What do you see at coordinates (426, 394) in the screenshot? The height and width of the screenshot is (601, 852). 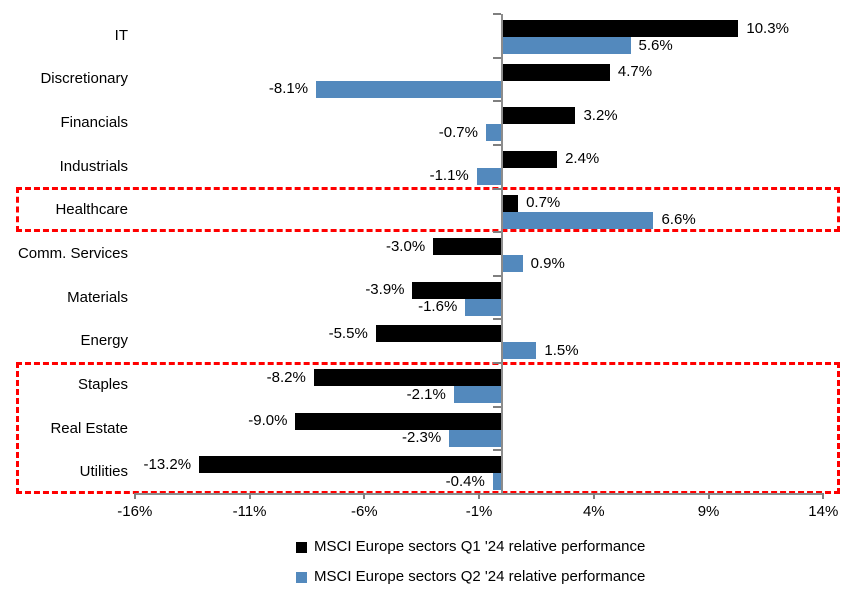 I see `value-label-q2-8: -2.1%` at bounding box center [426, 394].